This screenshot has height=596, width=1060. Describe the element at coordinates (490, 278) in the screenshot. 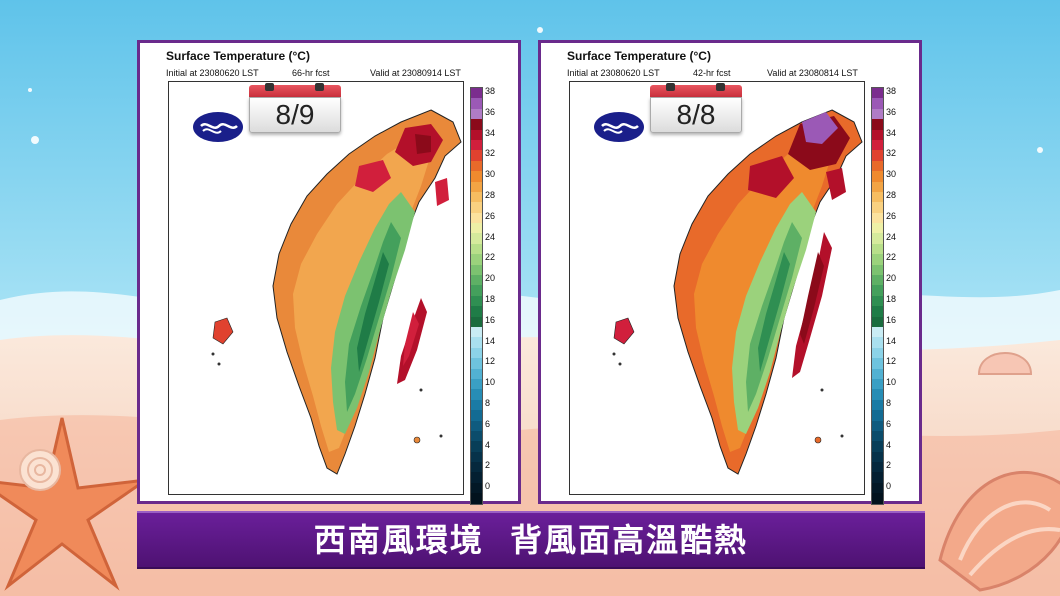

I see `colorbar-tick-label: 20` at that location.